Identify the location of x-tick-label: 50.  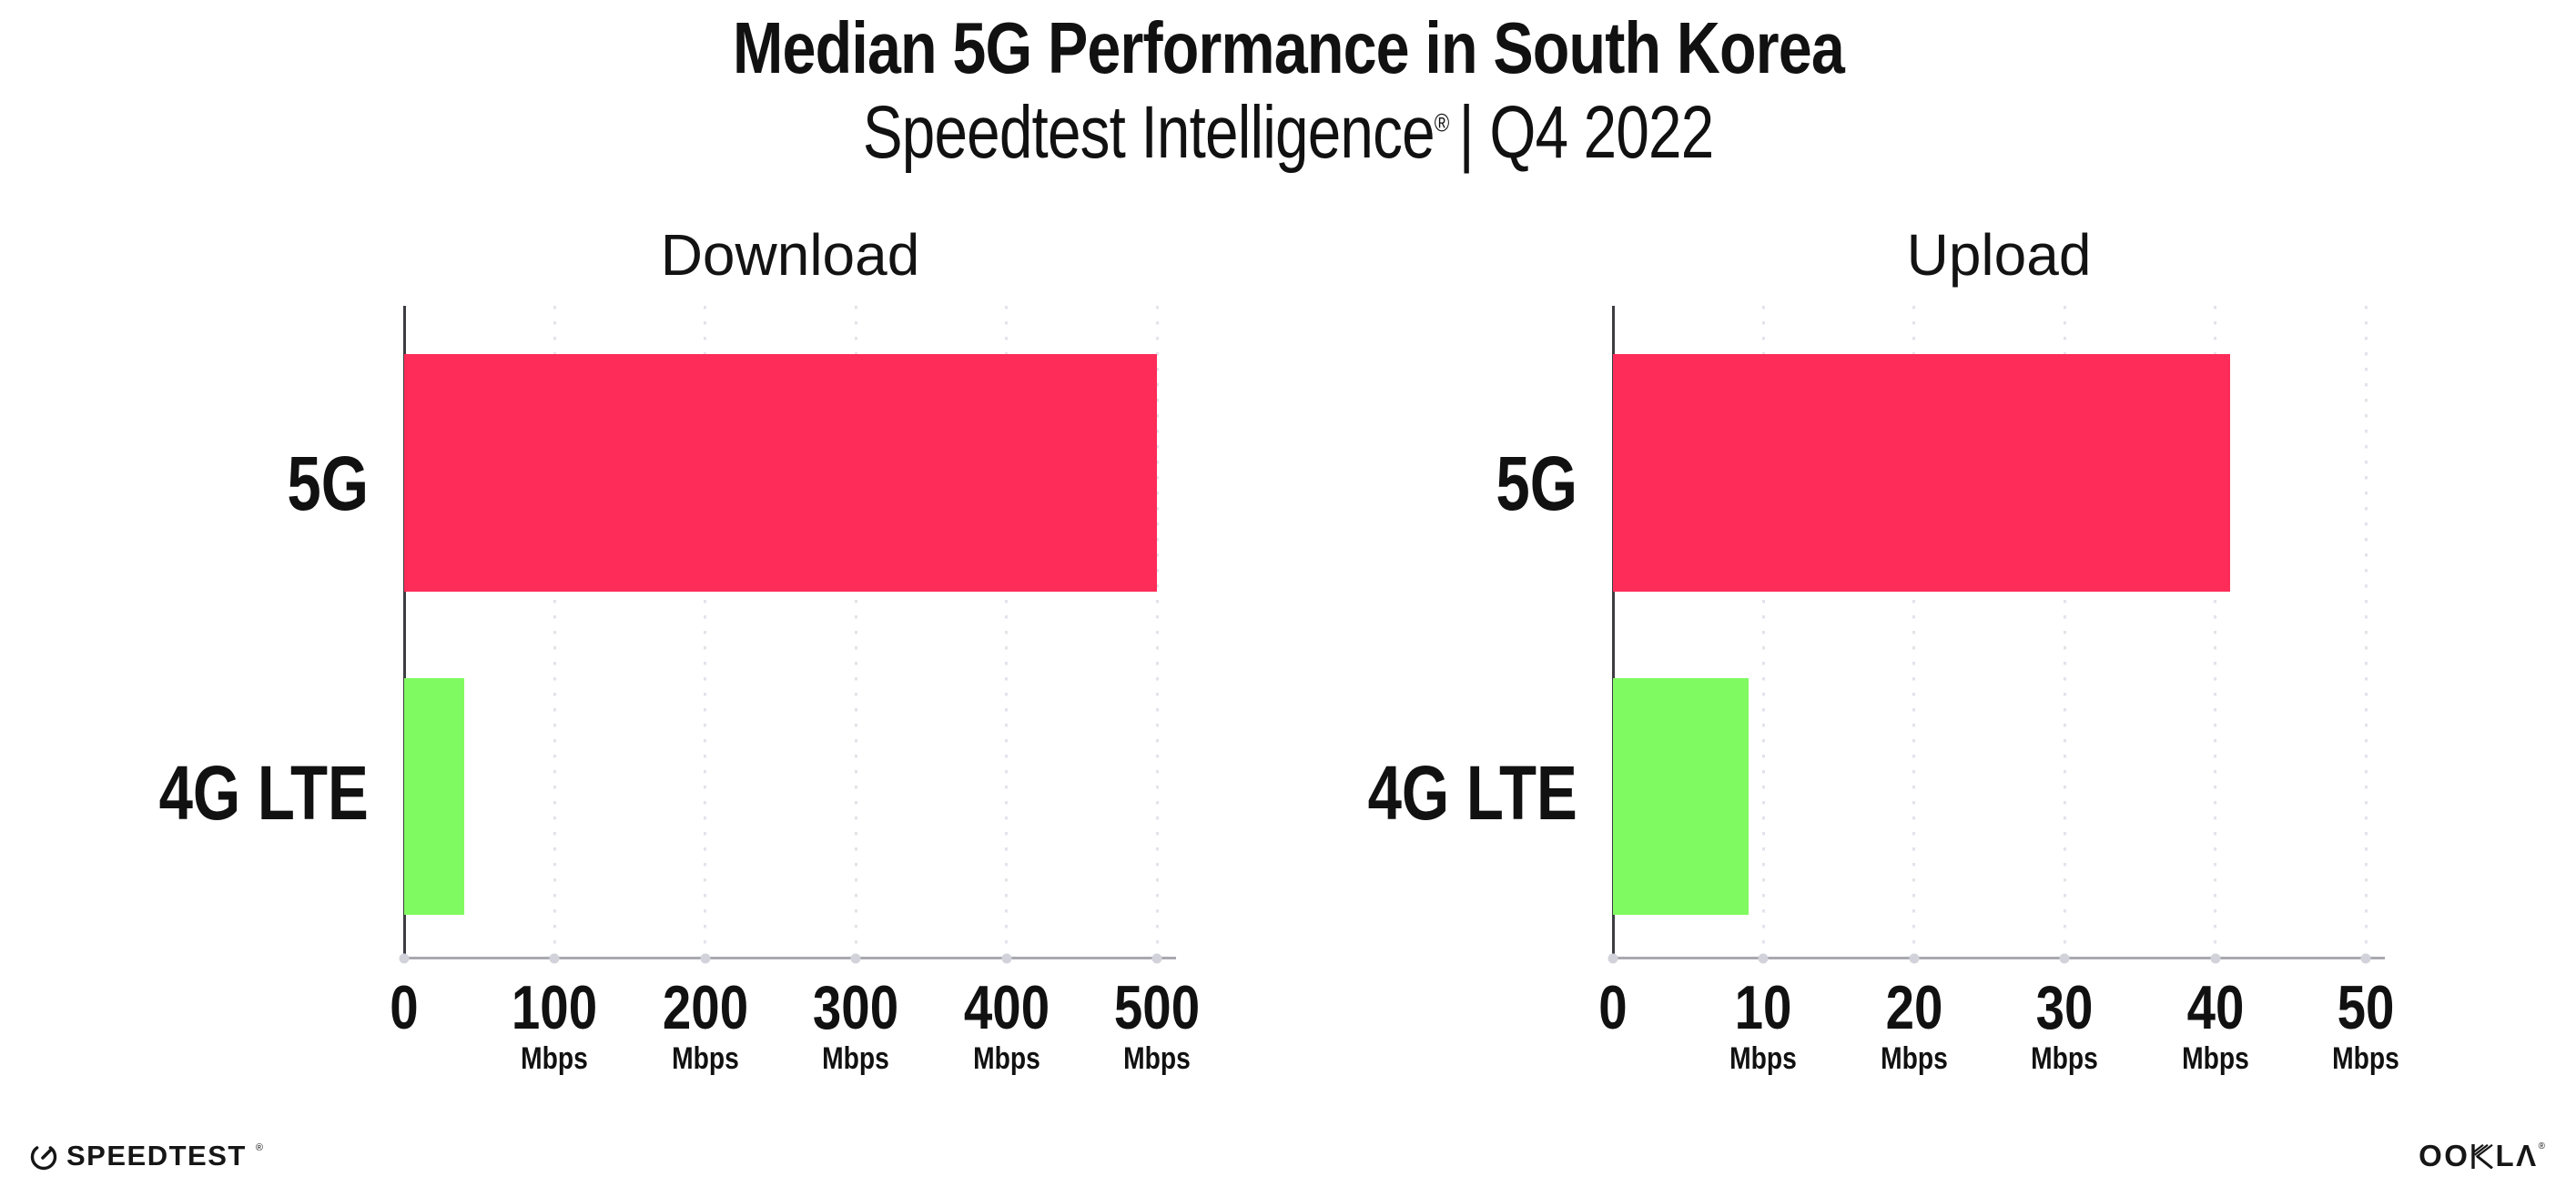
(2366, 1008).